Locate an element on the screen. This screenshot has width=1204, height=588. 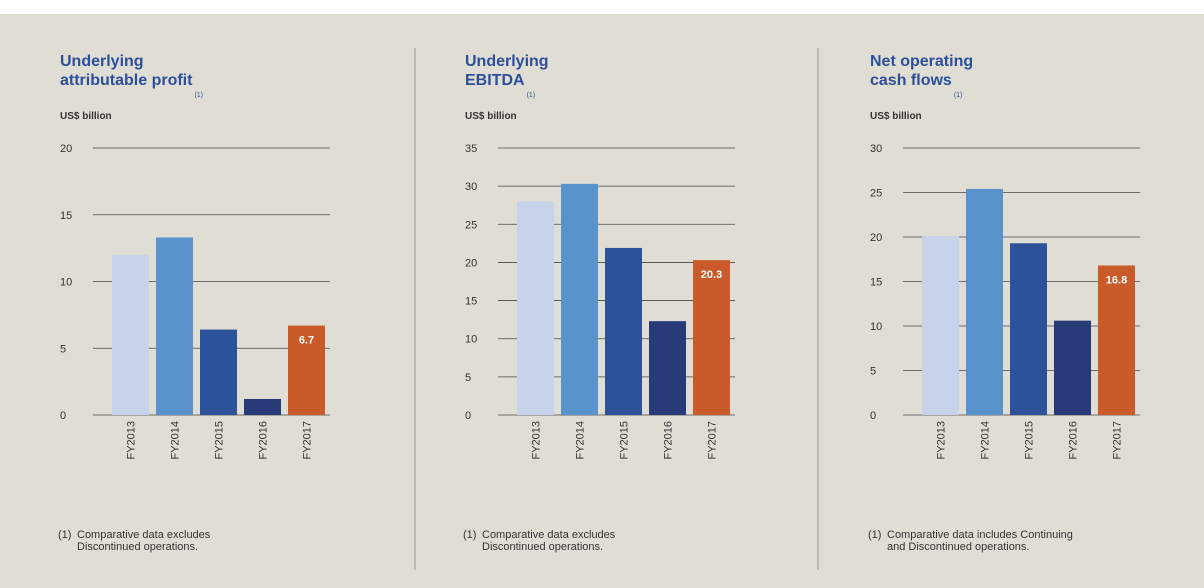
value-label: 20.3 is located at coordinates (711, 275).